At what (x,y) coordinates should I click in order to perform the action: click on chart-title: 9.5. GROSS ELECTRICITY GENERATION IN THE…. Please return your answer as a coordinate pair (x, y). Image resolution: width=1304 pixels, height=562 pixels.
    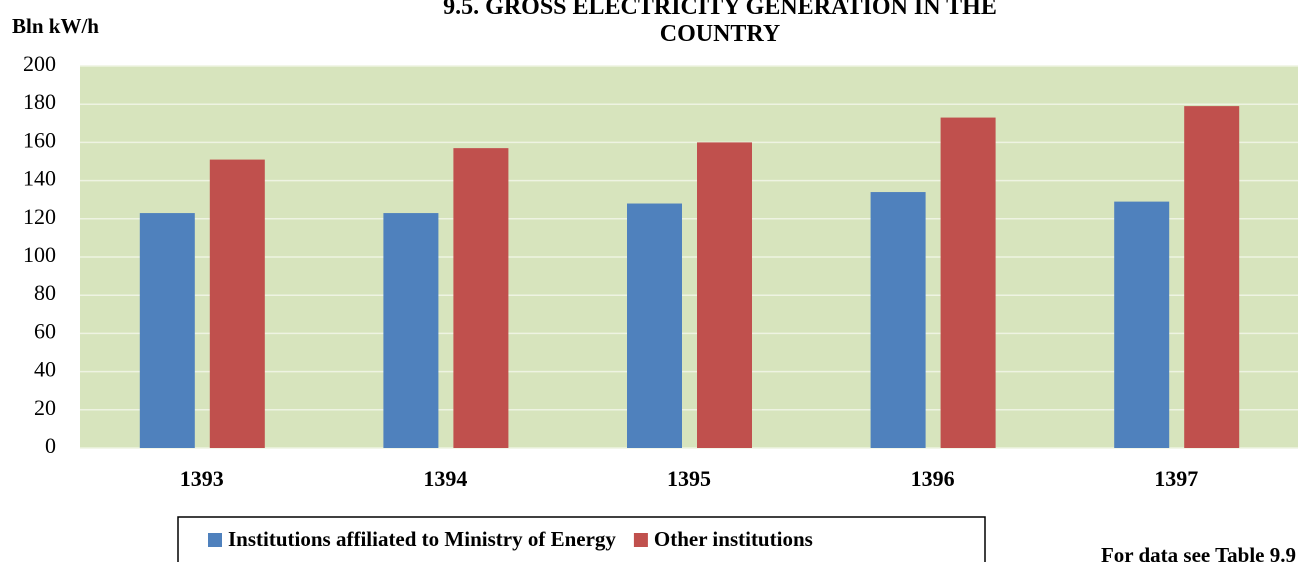
    Looking at the image, I should click on (720, 23).